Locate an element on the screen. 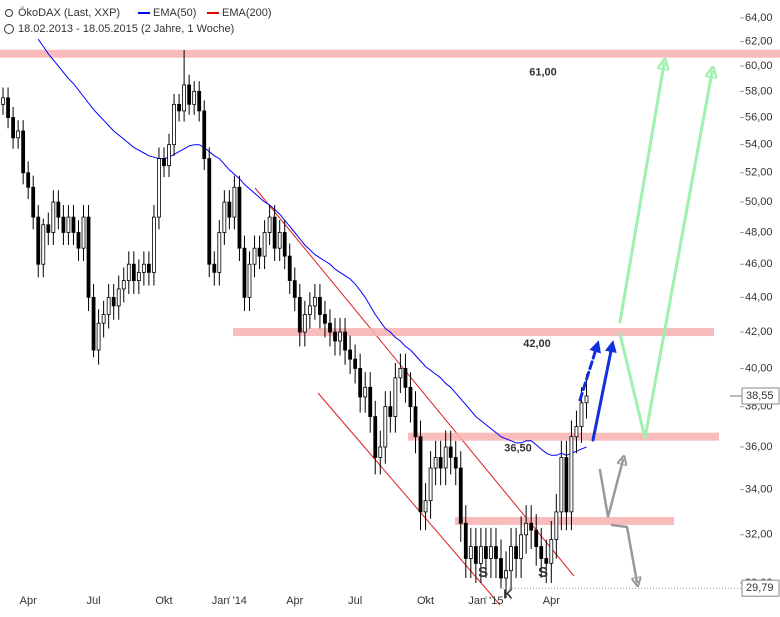 This screenshot has height=617, width=780. y-tick-label: 50,00 is located at coordinates (759, 202).